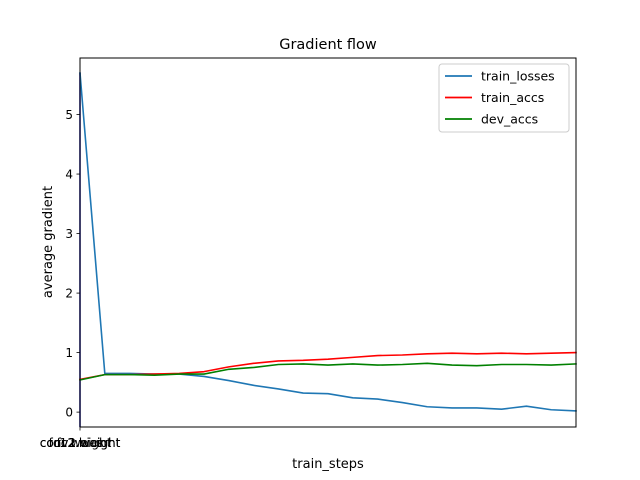  What do you see at coordinates (328, 464) in the screenshot?
I see `x-axis-label: train_steps` at bounding box center [328, 464].